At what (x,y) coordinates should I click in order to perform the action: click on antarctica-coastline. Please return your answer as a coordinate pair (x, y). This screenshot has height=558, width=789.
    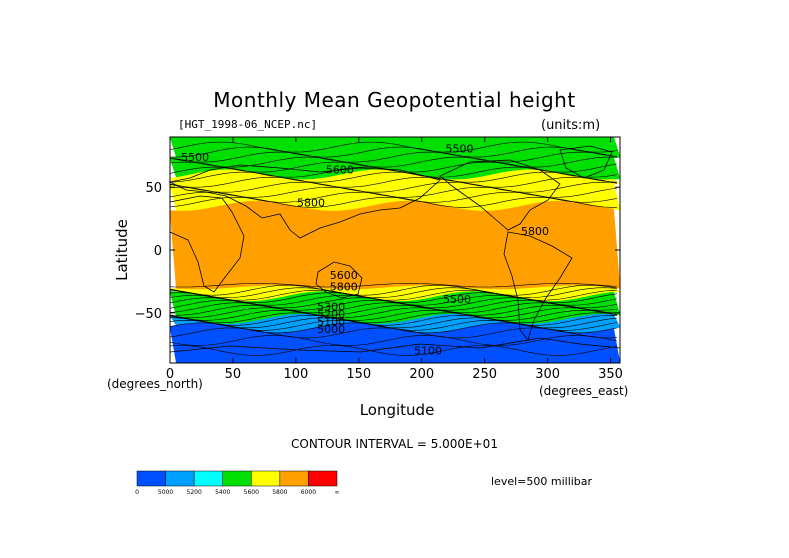
    Looking at the image, I should click on (395, 345).